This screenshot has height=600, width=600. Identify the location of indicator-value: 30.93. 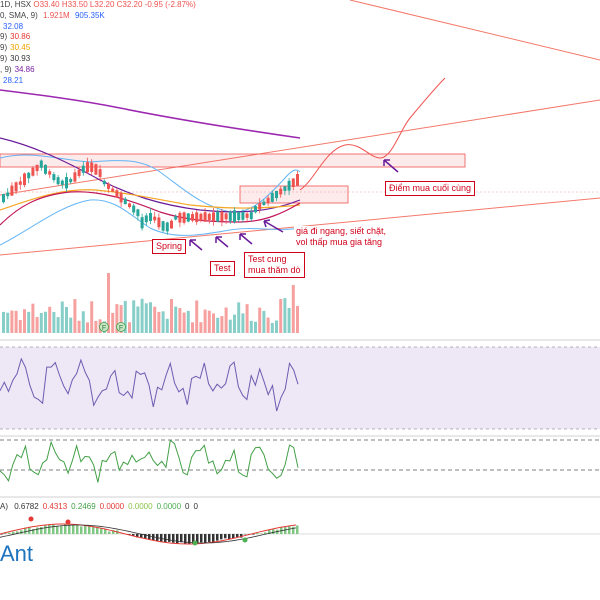
(20, 58).